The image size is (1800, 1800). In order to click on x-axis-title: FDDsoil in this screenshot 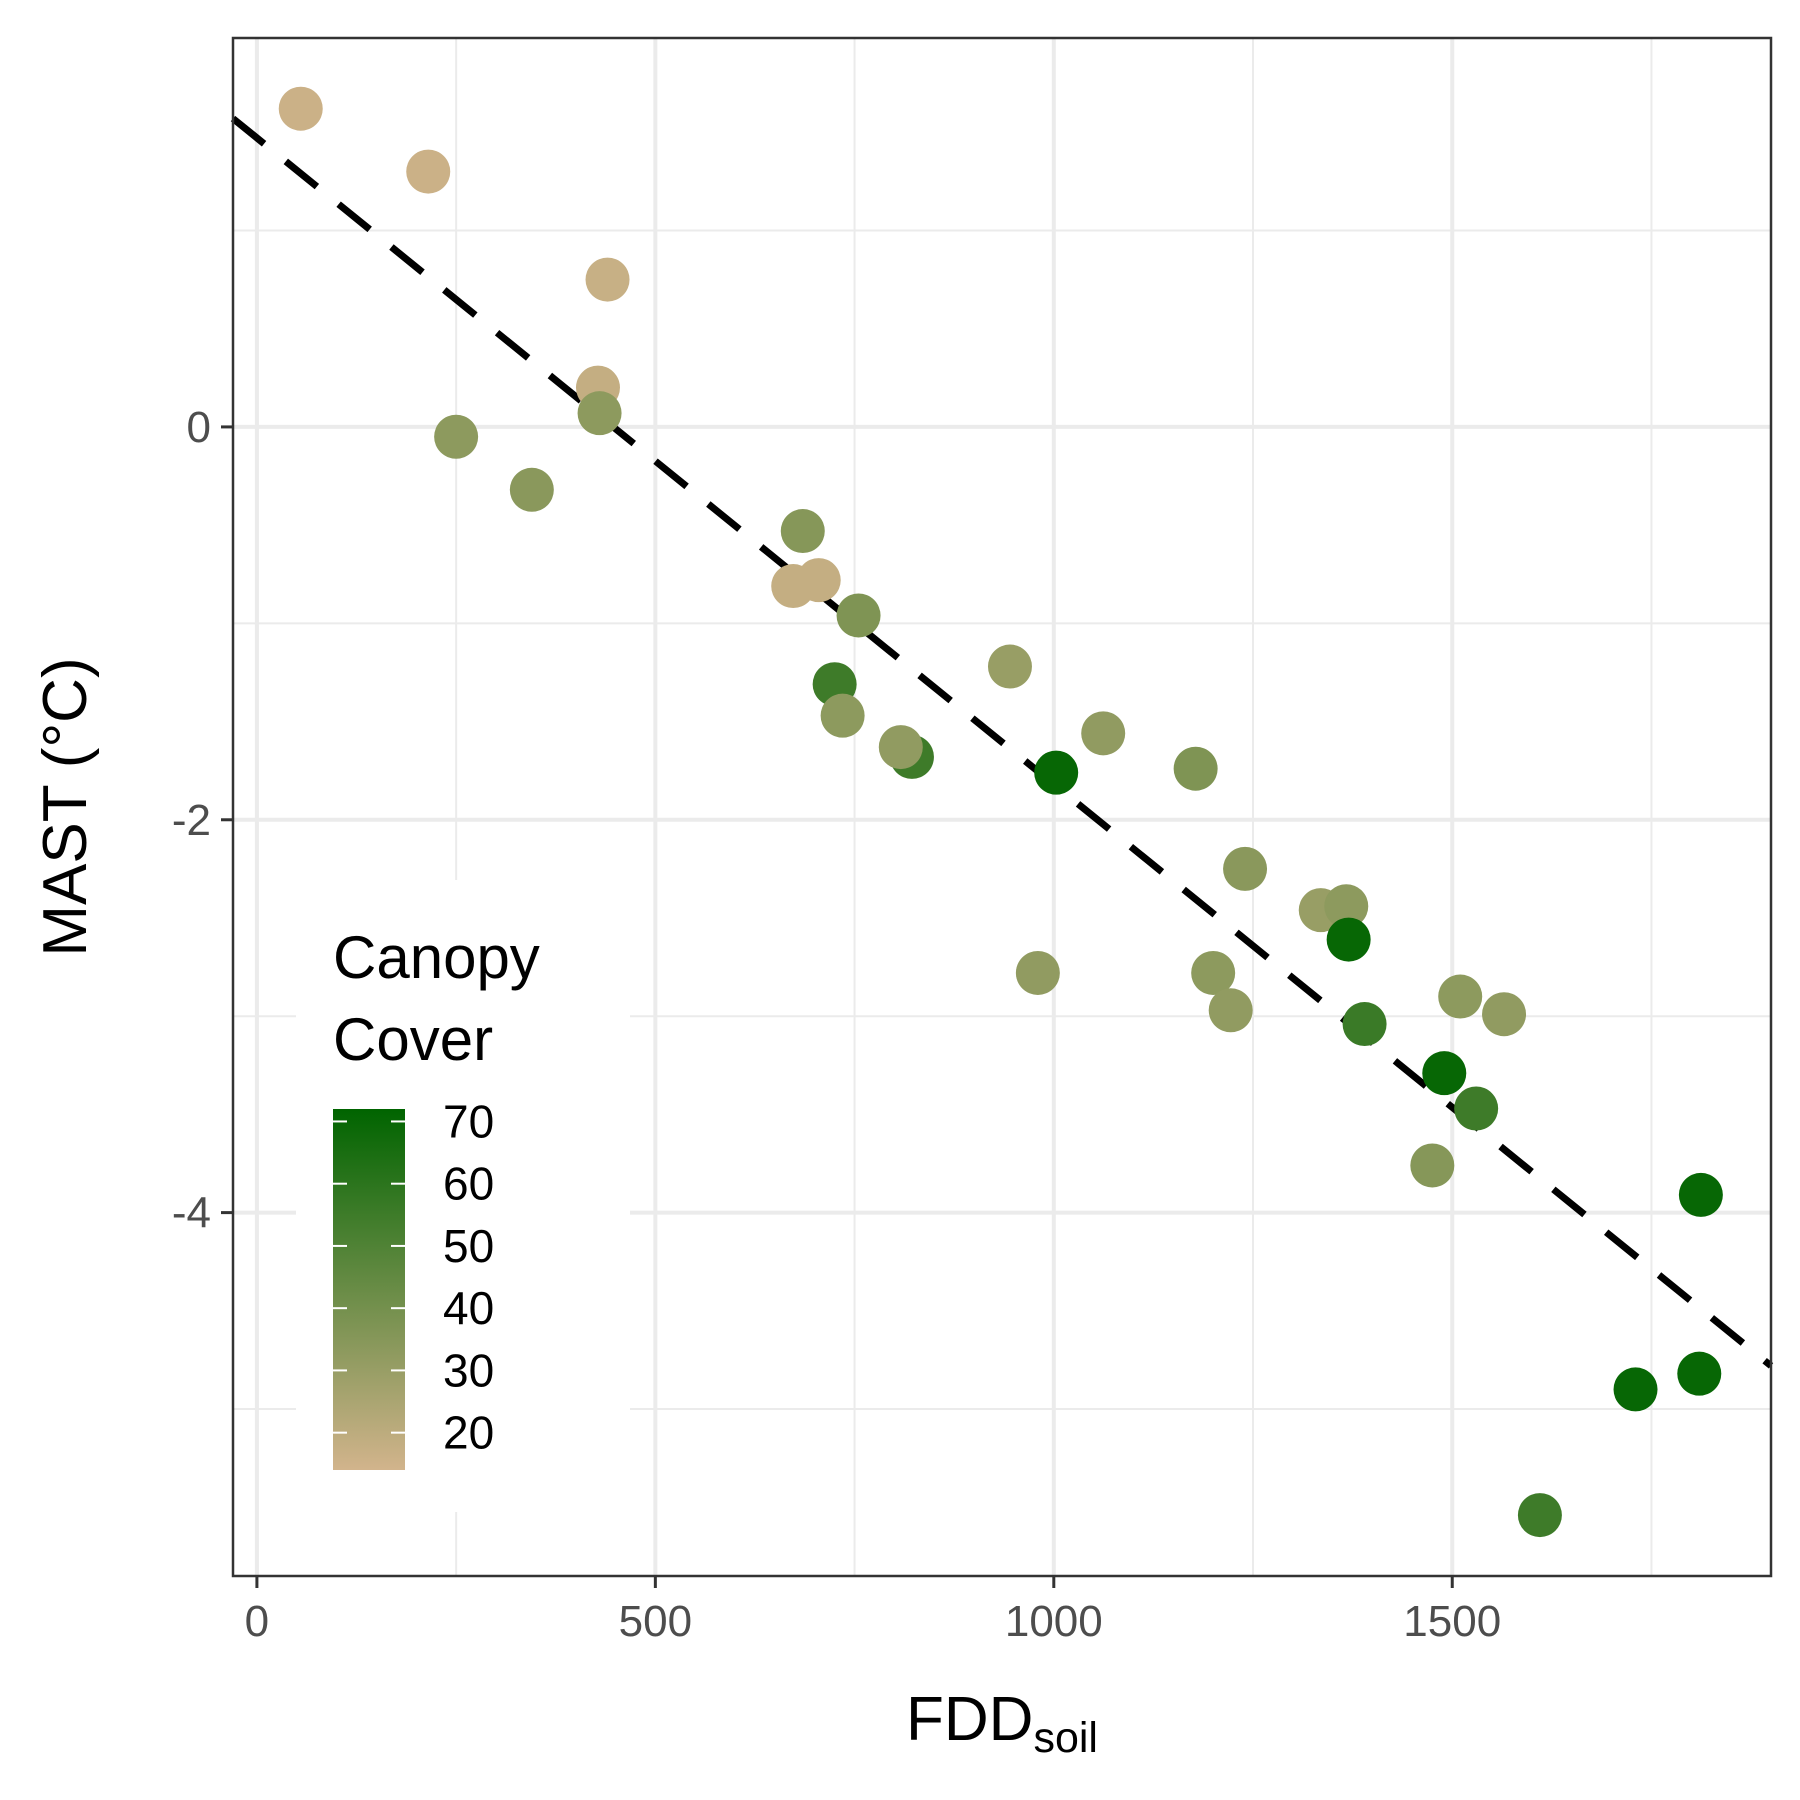, I will do `click(1002, 1723)`.